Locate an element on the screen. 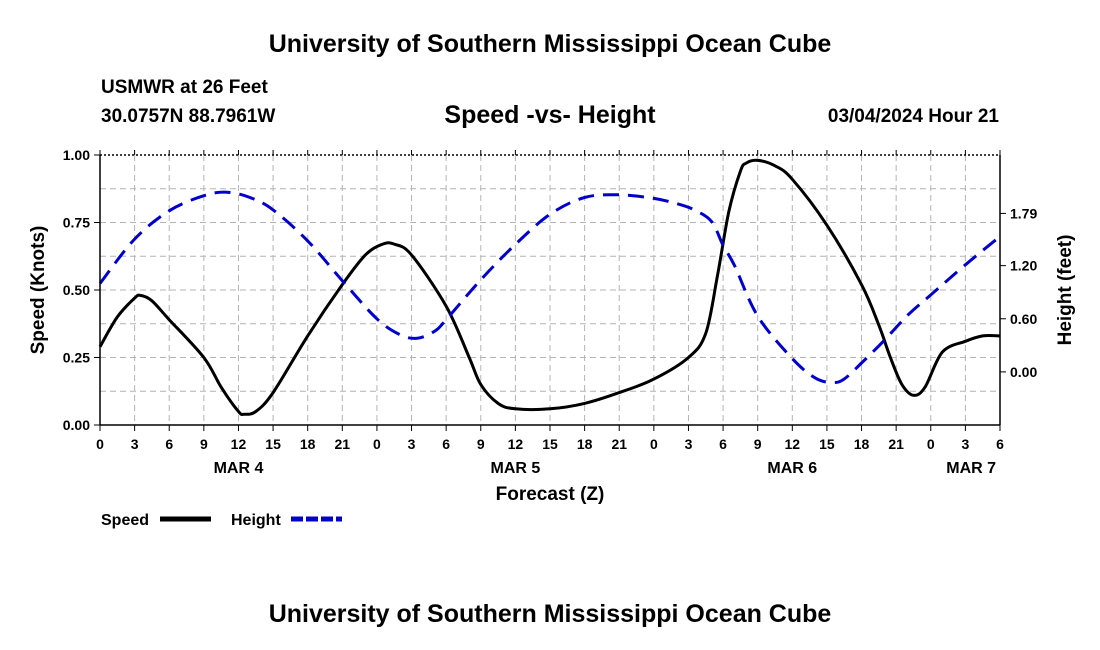  x-axis-label: Forecast (Z) is located at coordinates (550, 494).